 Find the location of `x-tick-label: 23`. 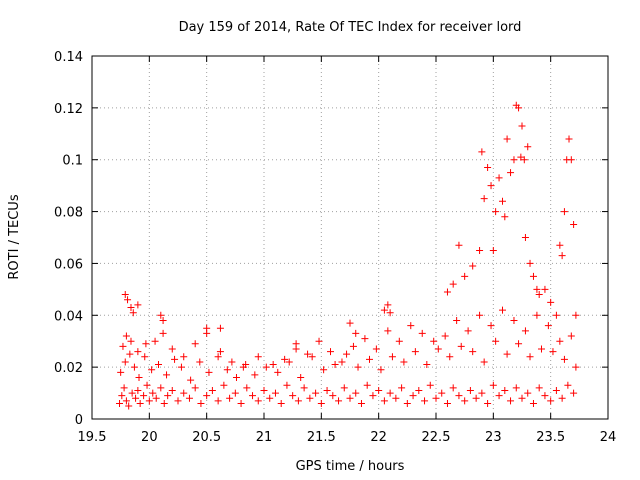

x-tick-label: 23 is located at coordinates (493, 437).